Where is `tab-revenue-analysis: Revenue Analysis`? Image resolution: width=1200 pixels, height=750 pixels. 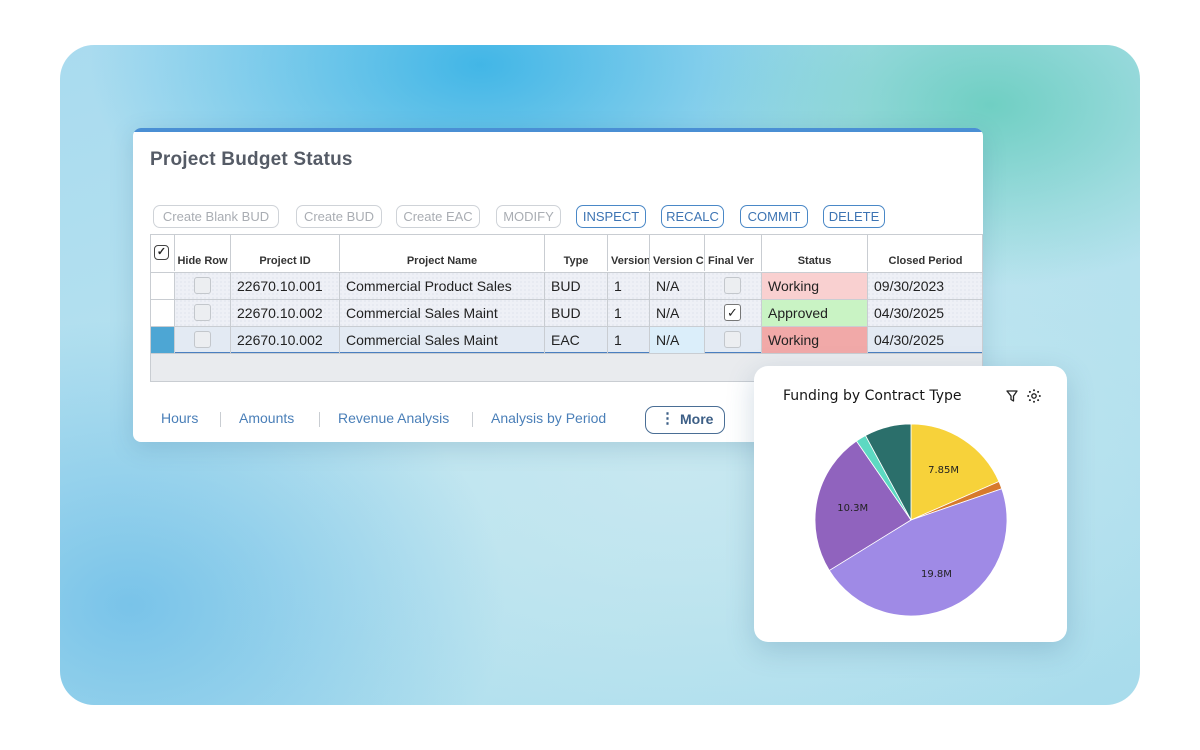
tab-revenue-analysis: Revenue Analysis is located at coordinates (394, 418).